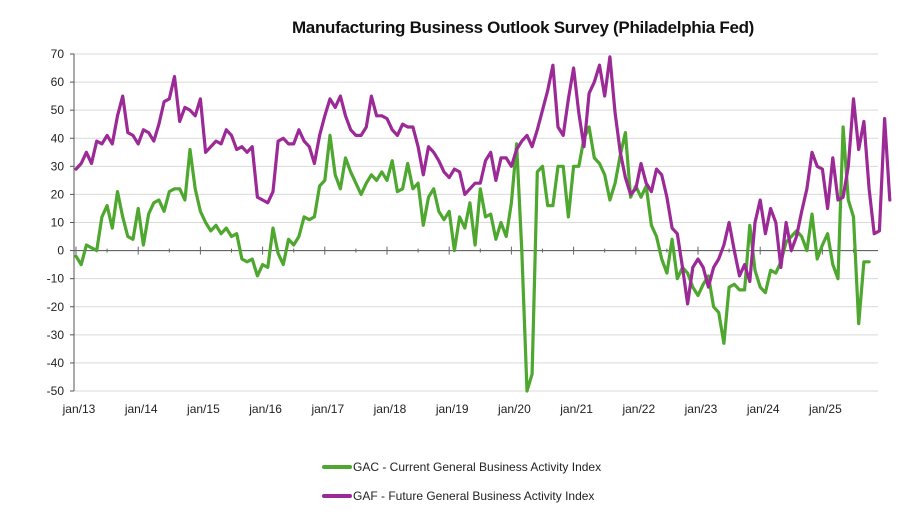  What do you see at coordinates (56, 363) in the screenshot?
I see `y-tick-label: -40` at bounding box center [56, 363].